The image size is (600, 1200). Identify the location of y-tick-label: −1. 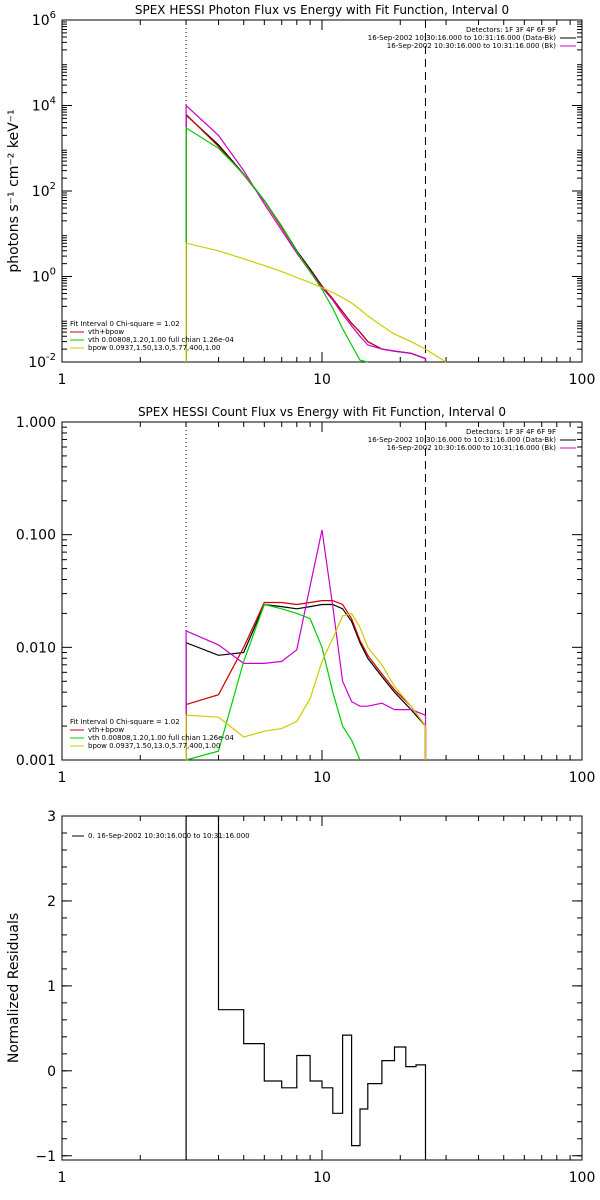
(45, 1157).